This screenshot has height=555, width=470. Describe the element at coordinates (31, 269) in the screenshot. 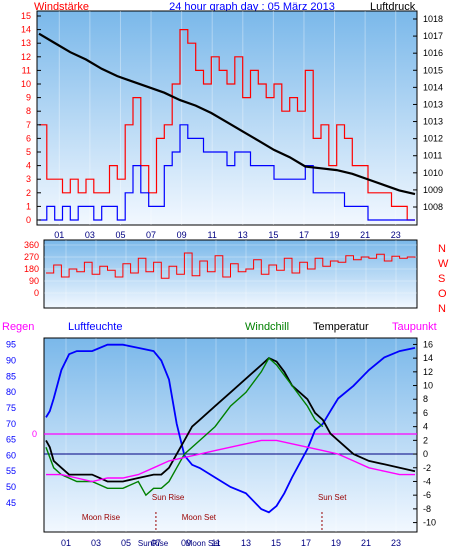

I see `direction-axis-ticks: 360 270 180 90 0` at that location.